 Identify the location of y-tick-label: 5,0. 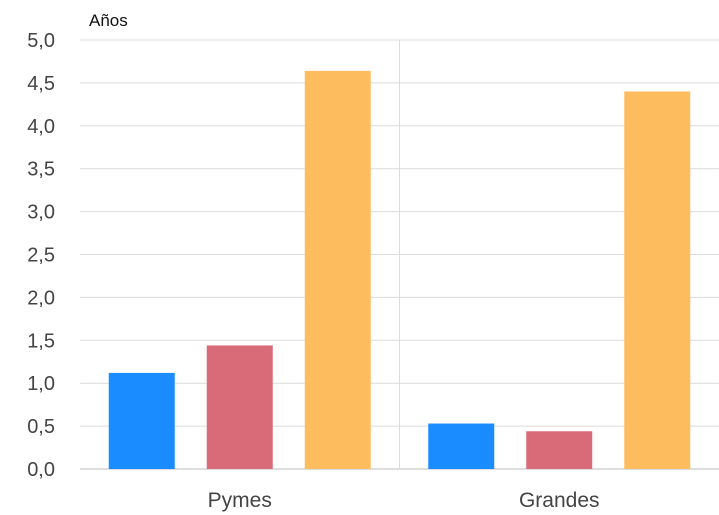
(41, 41).